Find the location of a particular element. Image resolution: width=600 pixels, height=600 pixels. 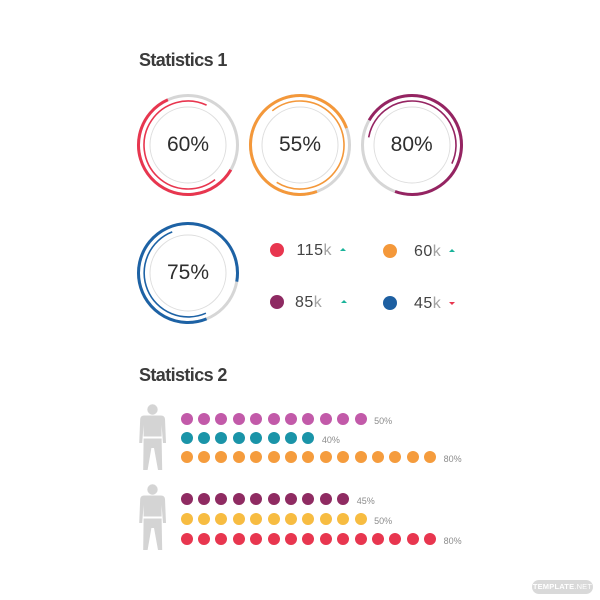

progress-ring: 75% is located at coordinates (188, 273).